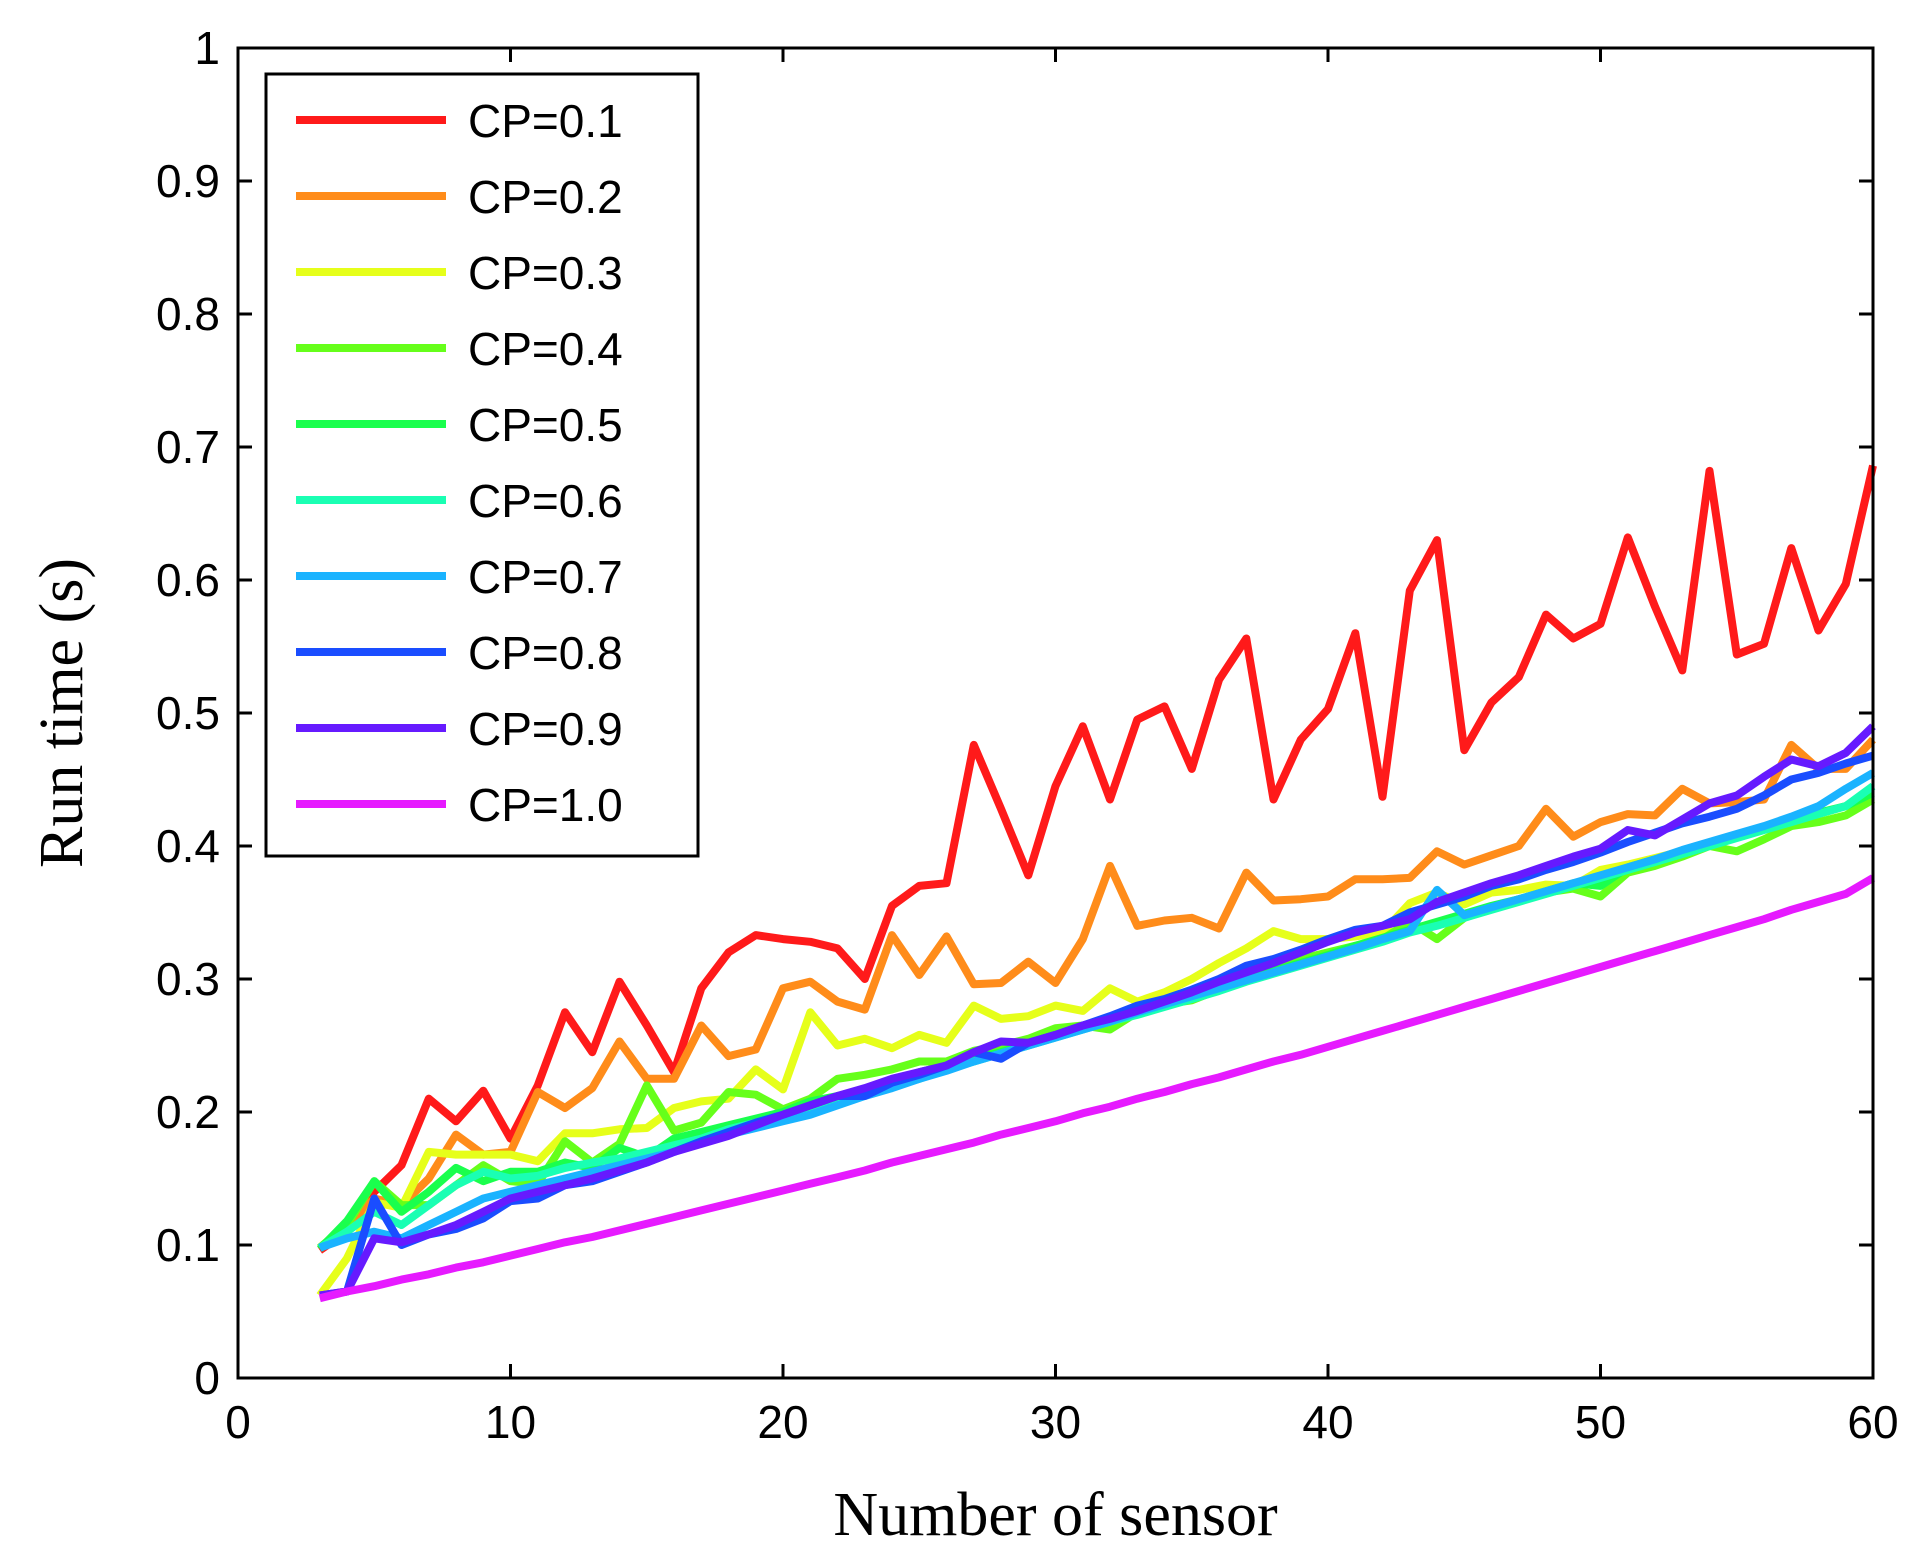 Image resolution: width=1915 pixels, height=1561 pixels. Describe the element at coordinates (782, 1422) in the screenshot. I see `x-tick-label: 20` at that location.